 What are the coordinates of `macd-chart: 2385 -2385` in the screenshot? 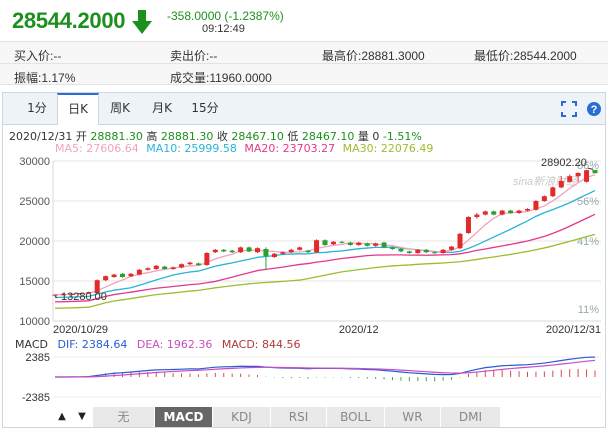 It's located at (304, 378).